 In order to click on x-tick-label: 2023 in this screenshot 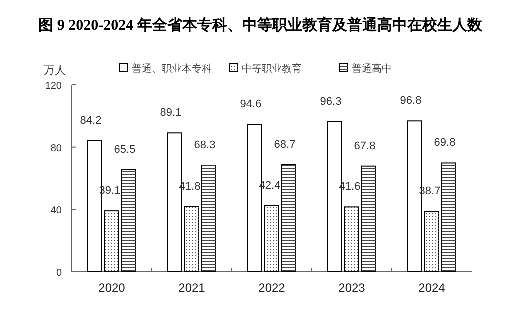, I will do `click(352, 288)`.